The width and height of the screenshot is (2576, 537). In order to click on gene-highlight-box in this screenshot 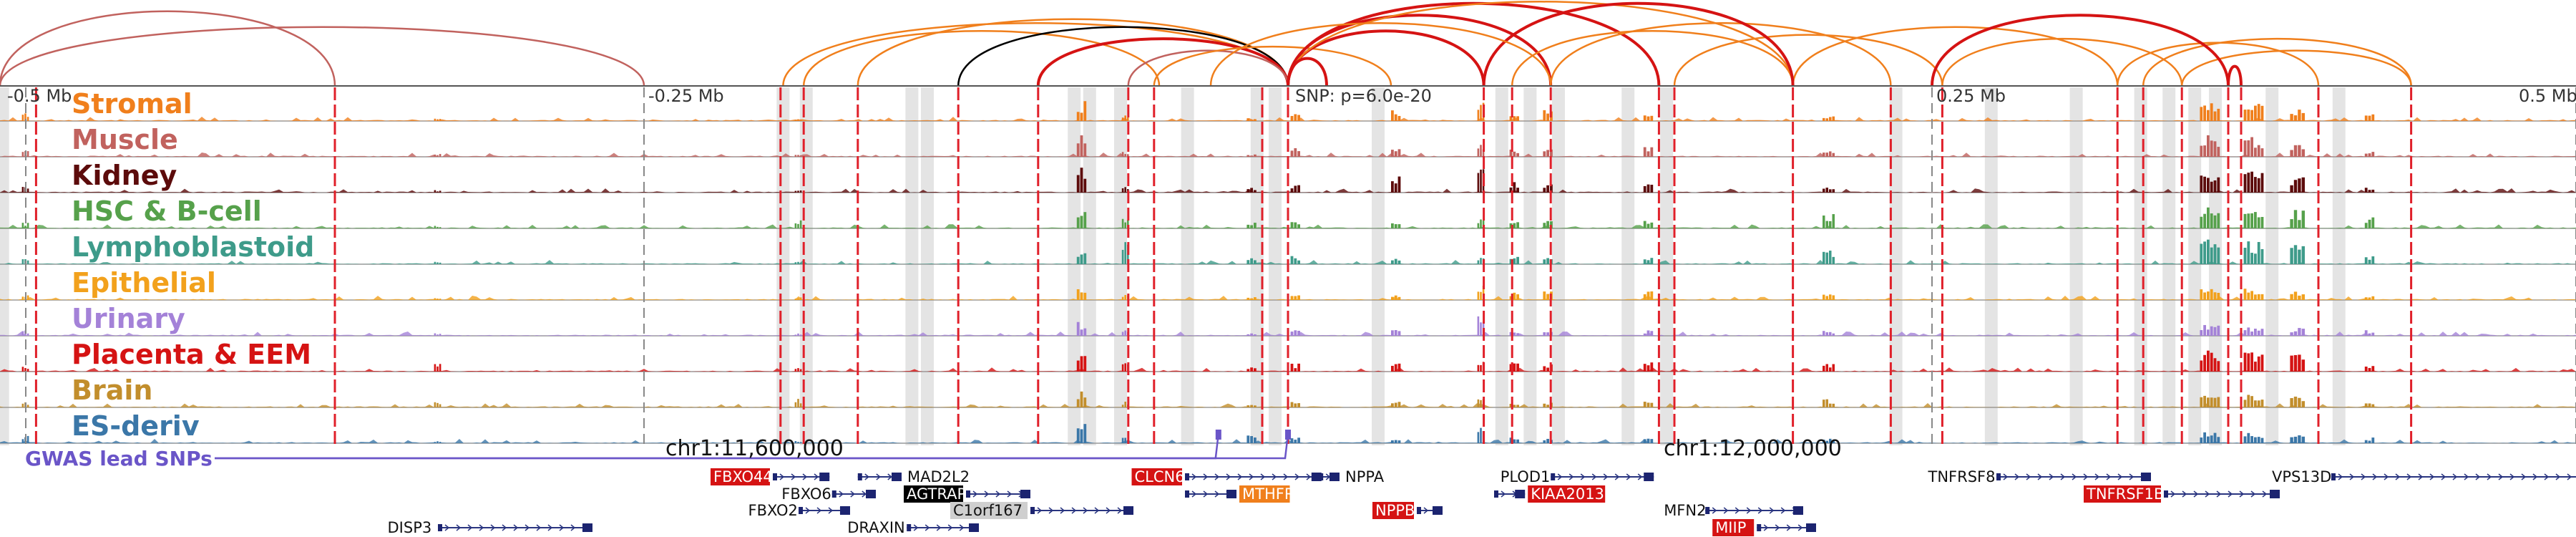, I will do `click(989, 510)`.